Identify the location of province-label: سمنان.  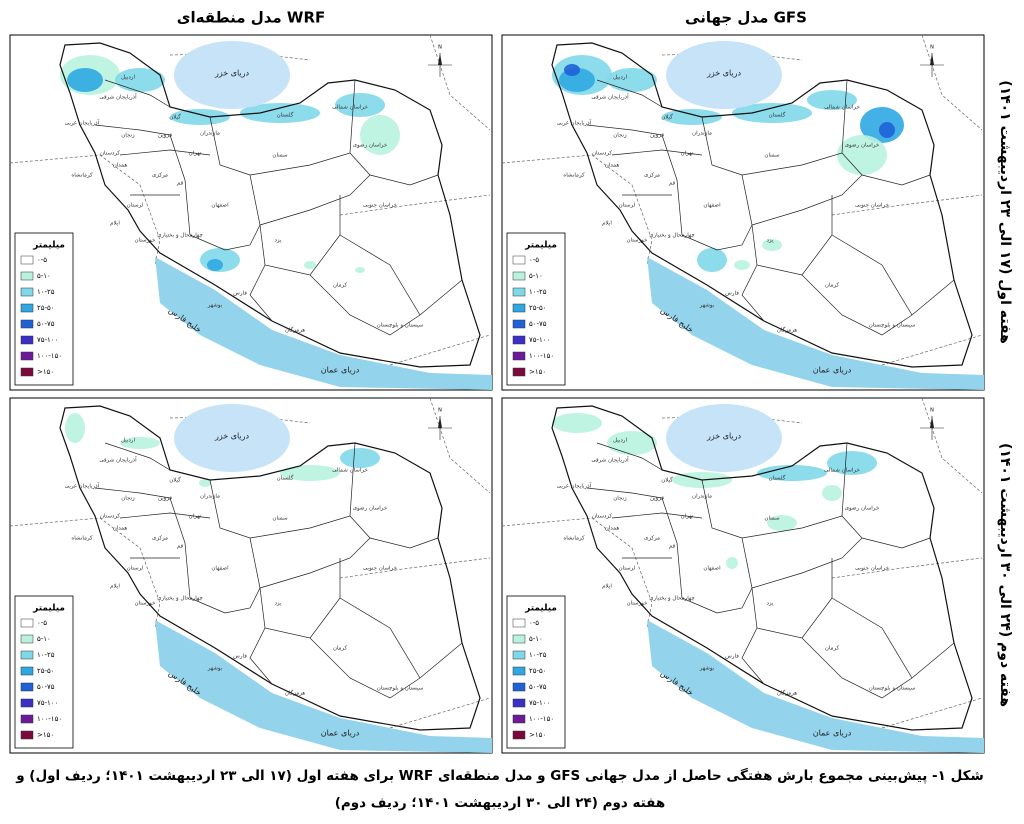
(772, 156).